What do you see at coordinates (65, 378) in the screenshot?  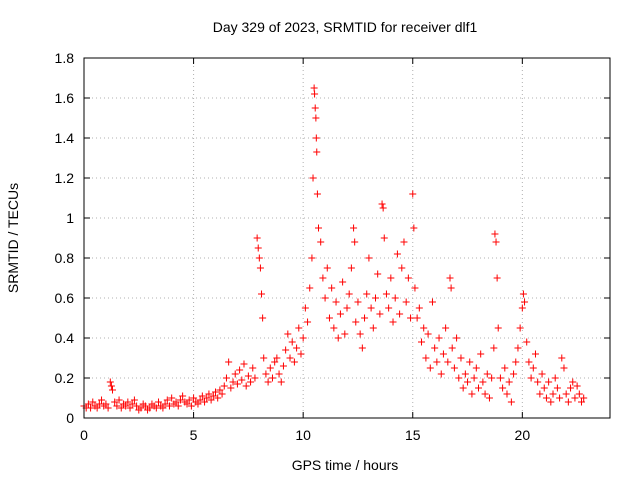 I see `y-tick-label: 0.2` at bounding box center [65, 378].